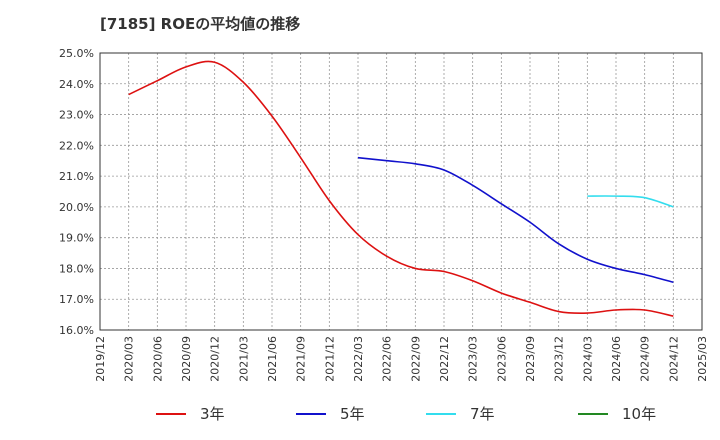 This screenshot has width=720, height=440. What do you see at coordinates (76, 84) in the screenshot?
I see `y-tick-label: 24.0%` at bounding box center [76, 84].